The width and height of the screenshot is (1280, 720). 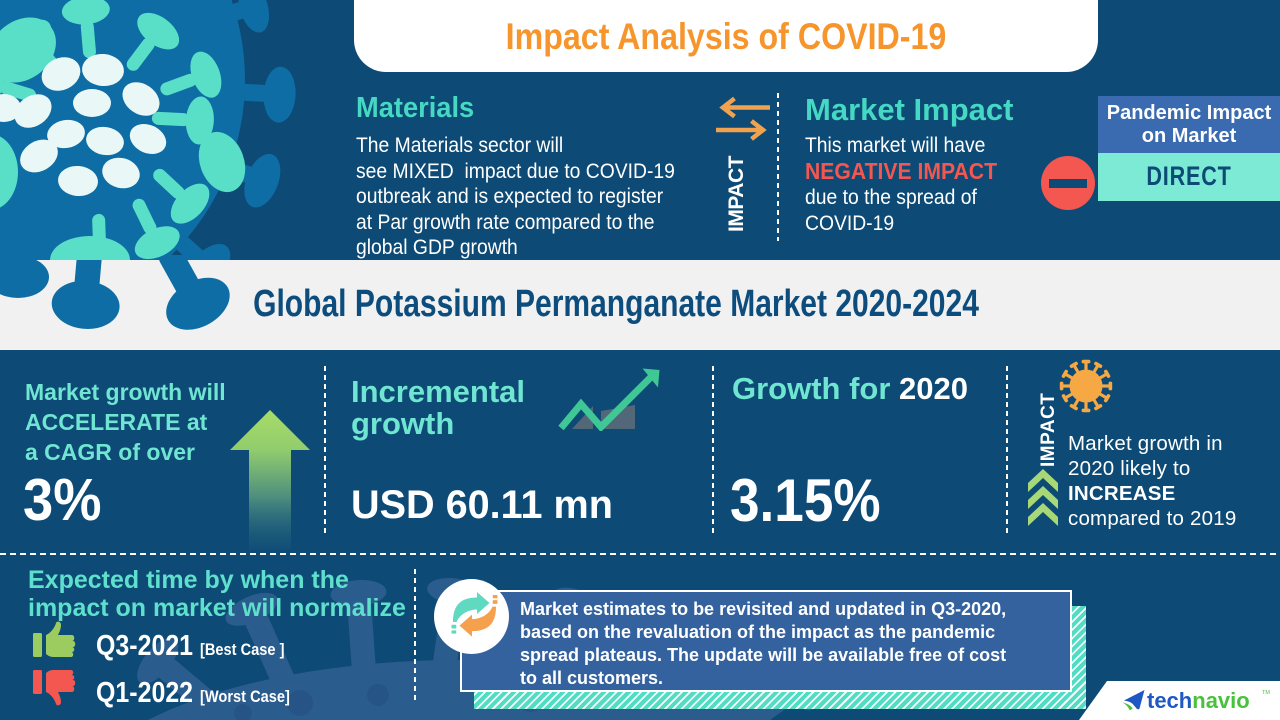 What do you see at coordinates (1266, 693) in the screenshot?
I see `svg-text: TM` at bounding box center [1266, 693].